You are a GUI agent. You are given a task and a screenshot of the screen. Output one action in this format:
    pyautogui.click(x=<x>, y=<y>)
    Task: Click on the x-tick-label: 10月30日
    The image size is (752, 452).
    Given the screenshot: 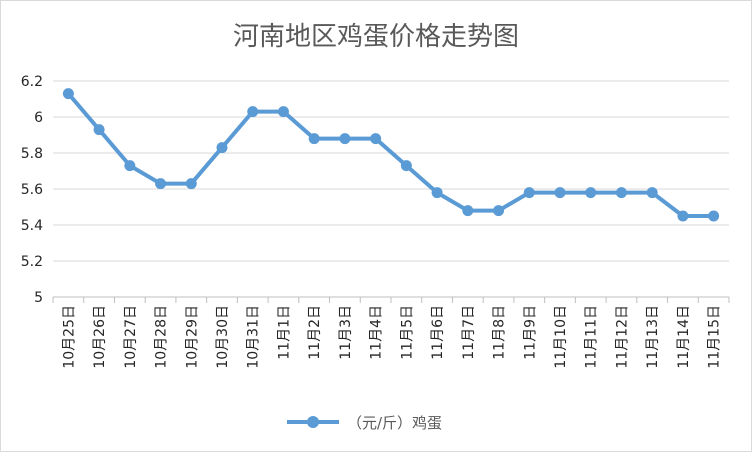 What is the action you would take?
    pyautogui.click(x=223, y=337)
    